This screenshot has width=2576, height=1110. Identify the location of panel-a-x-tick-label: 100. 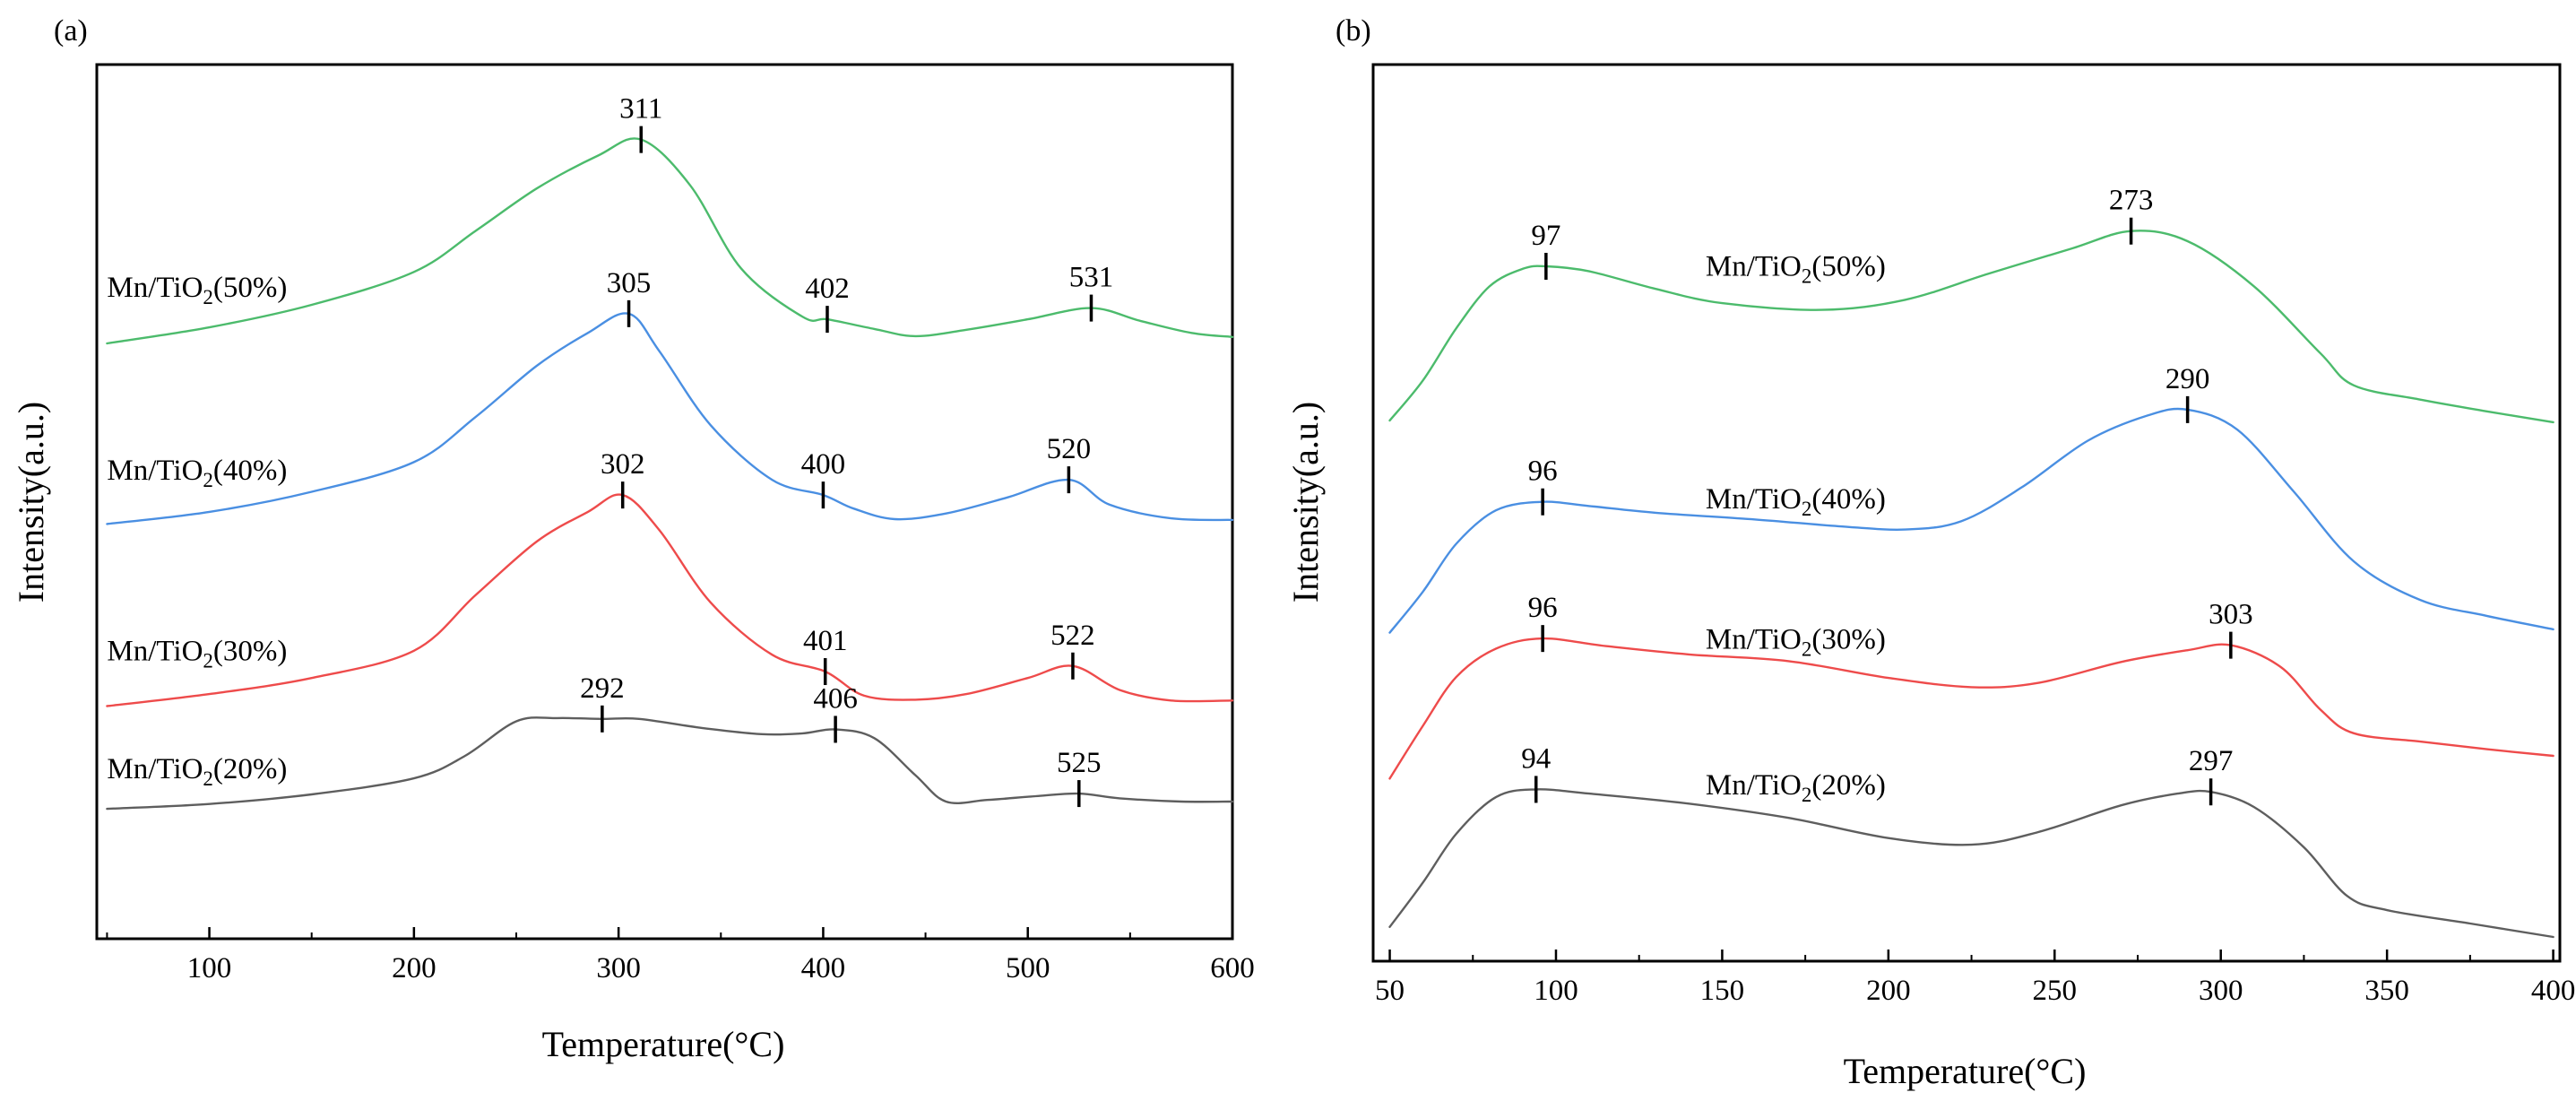
(209, 968).